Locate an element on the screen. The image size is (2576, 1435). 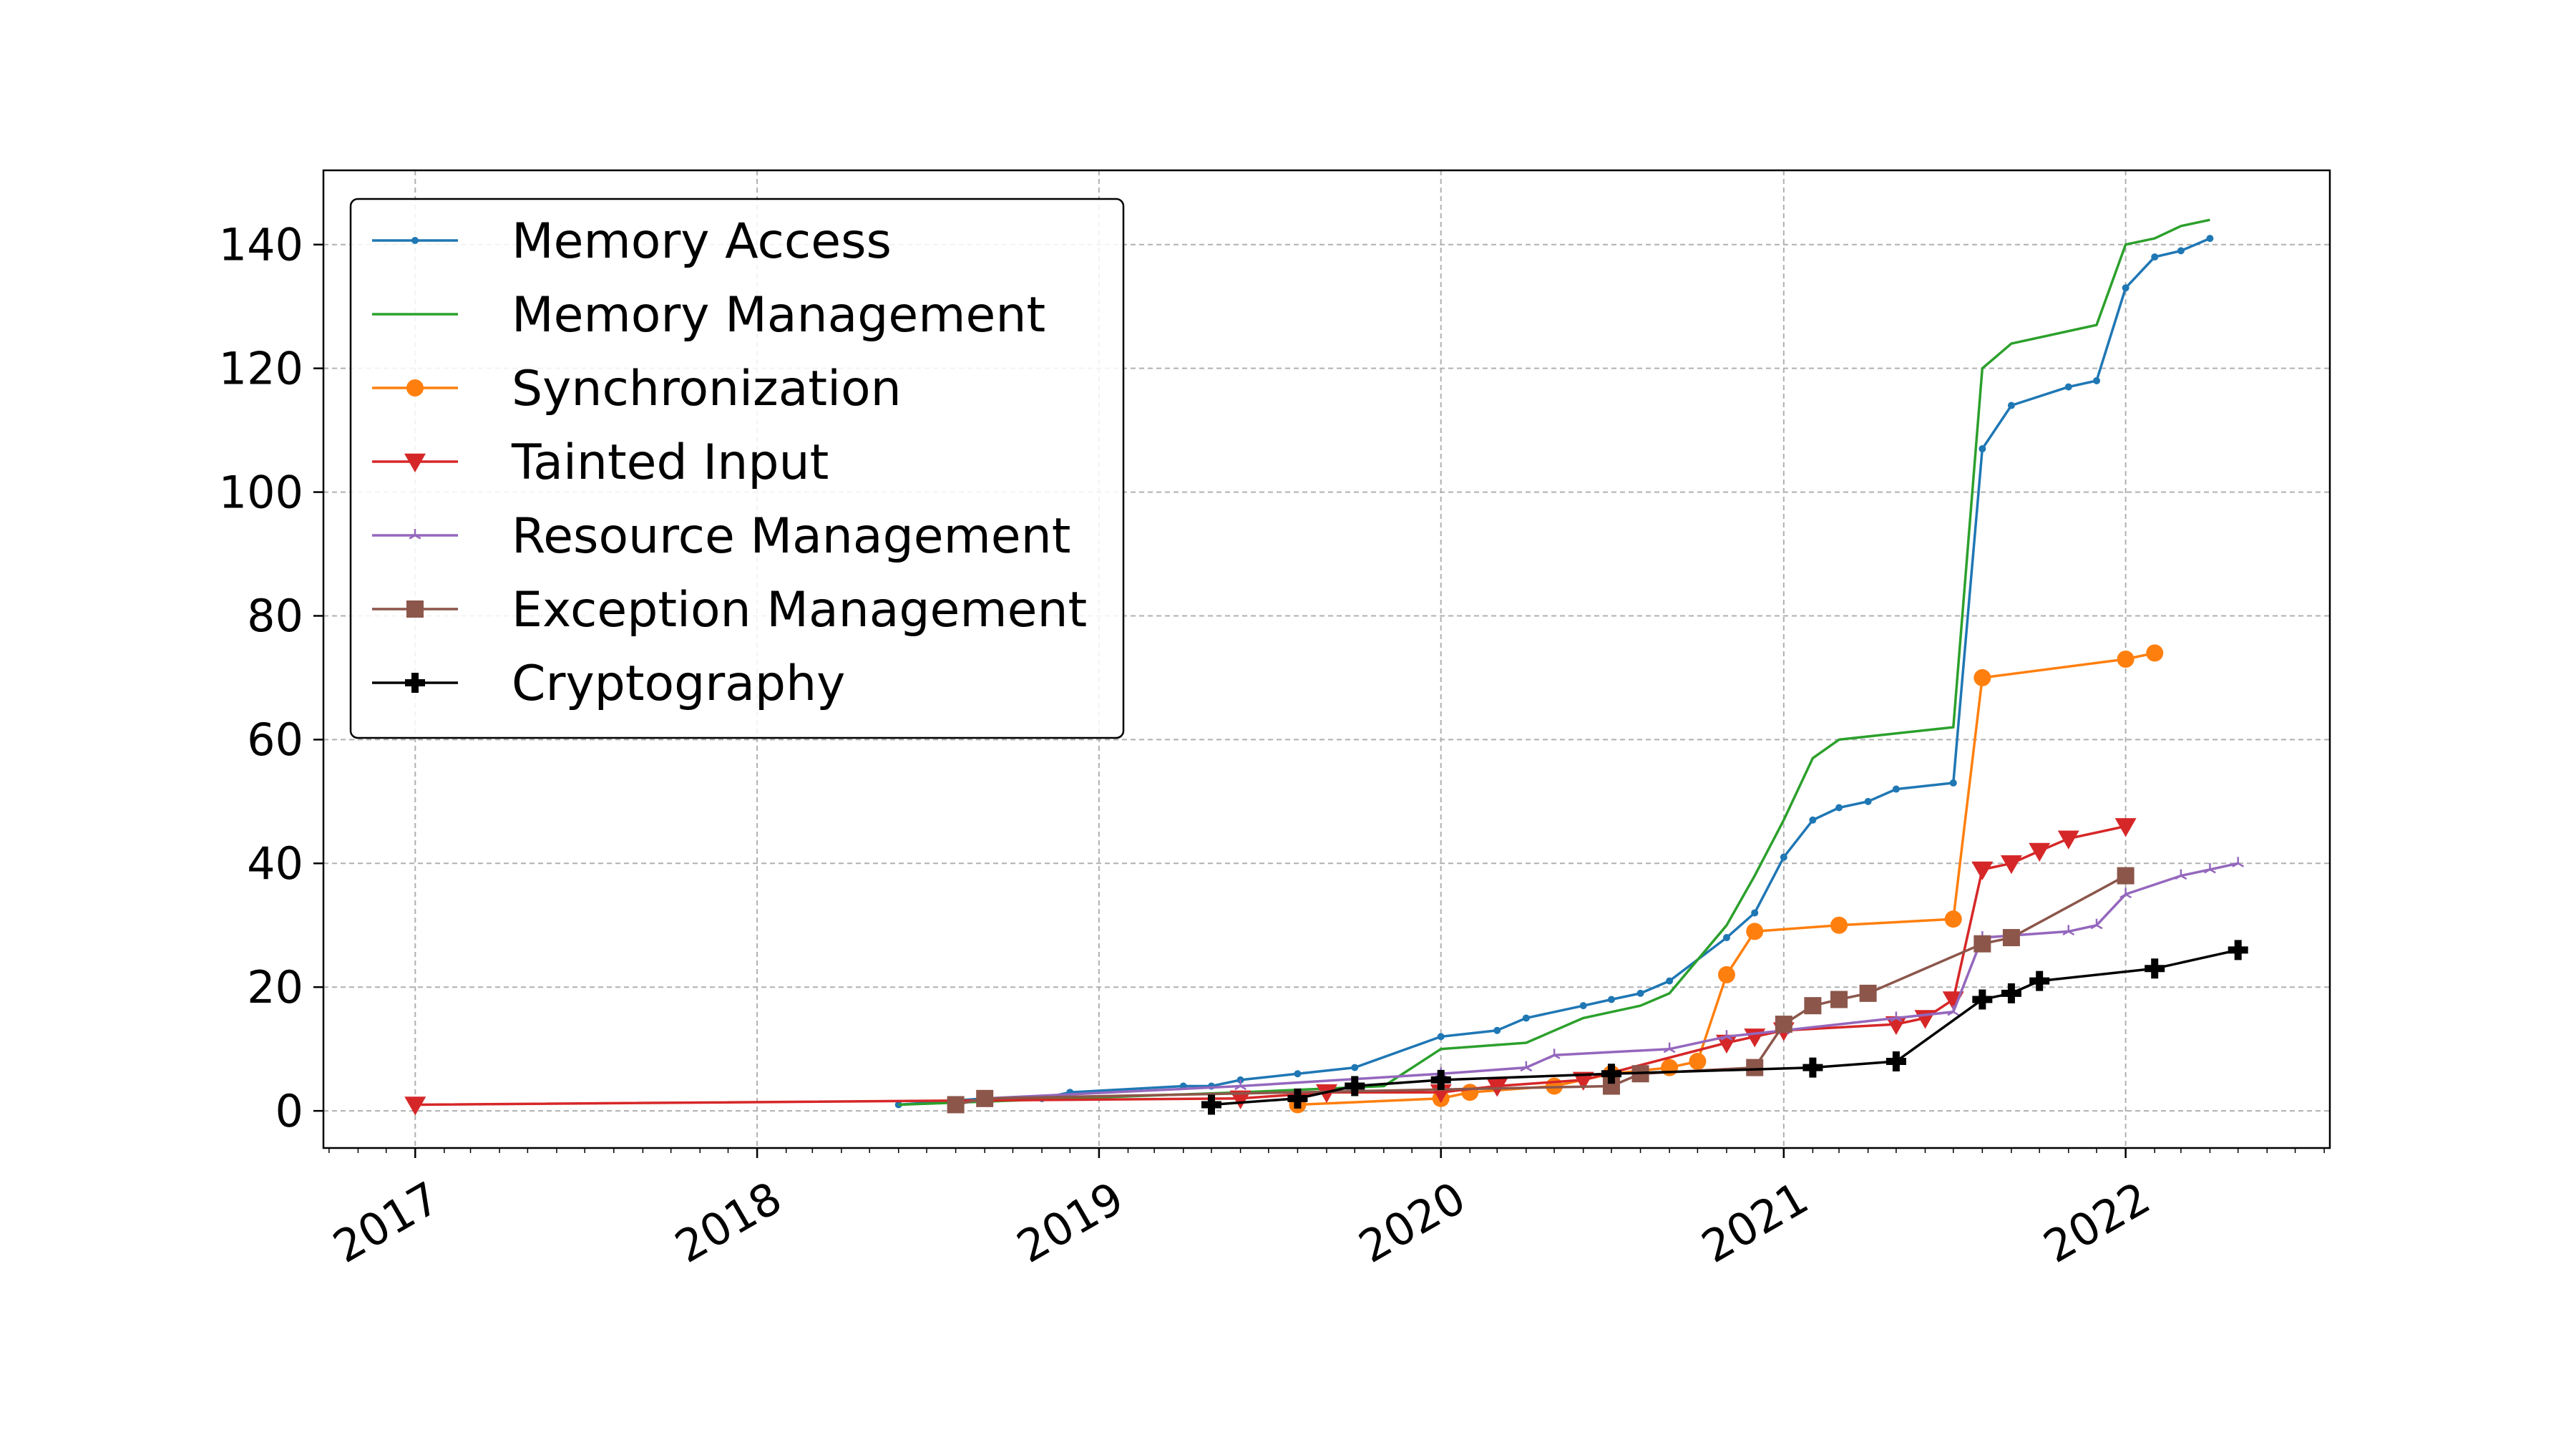
legend-entry: Exception Management is located at coordinates (729, 610).